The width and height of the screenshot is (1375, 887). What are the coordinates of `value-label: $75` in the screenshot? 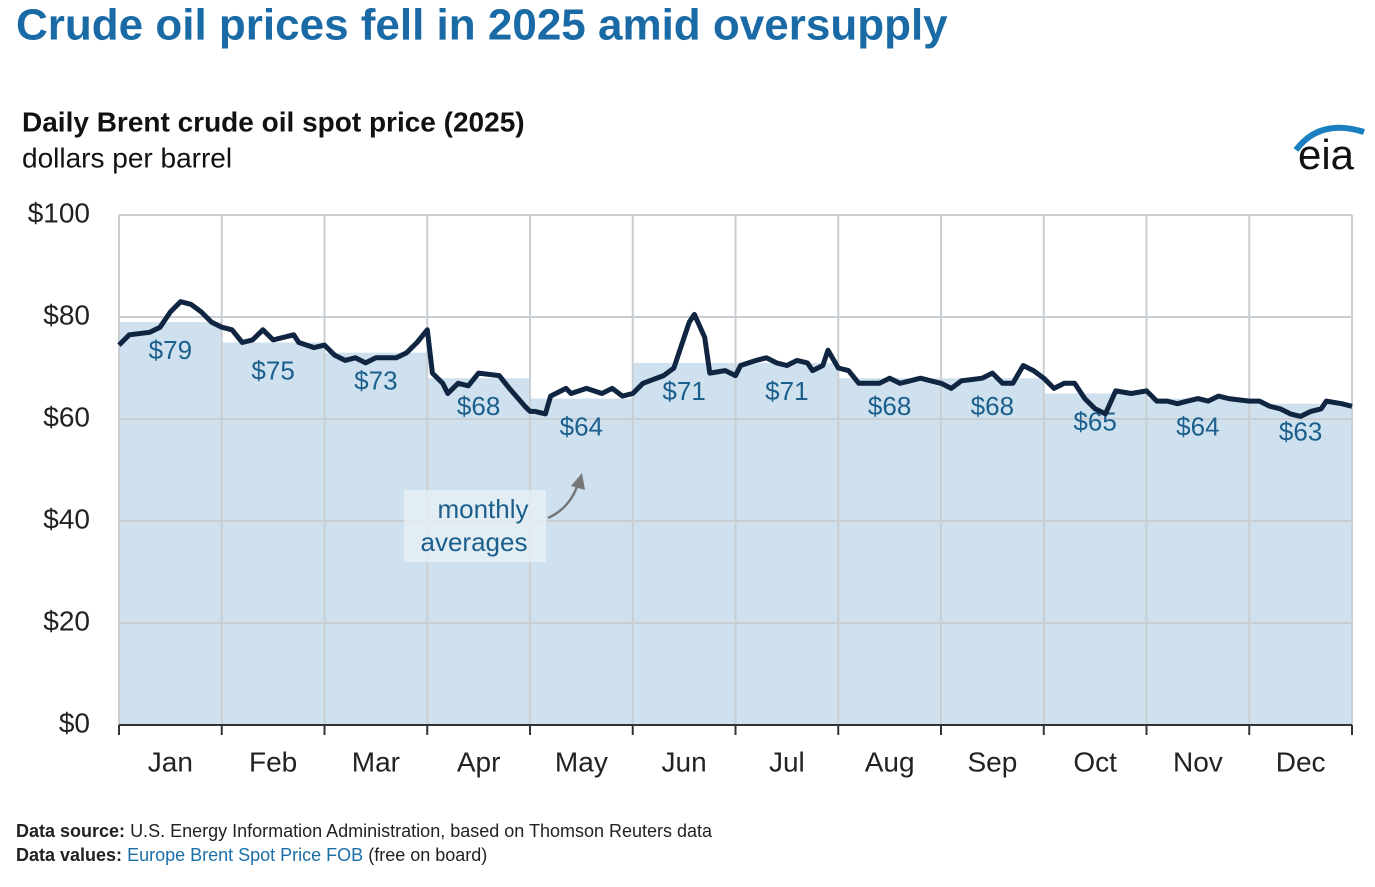 It's located at (272, 370).